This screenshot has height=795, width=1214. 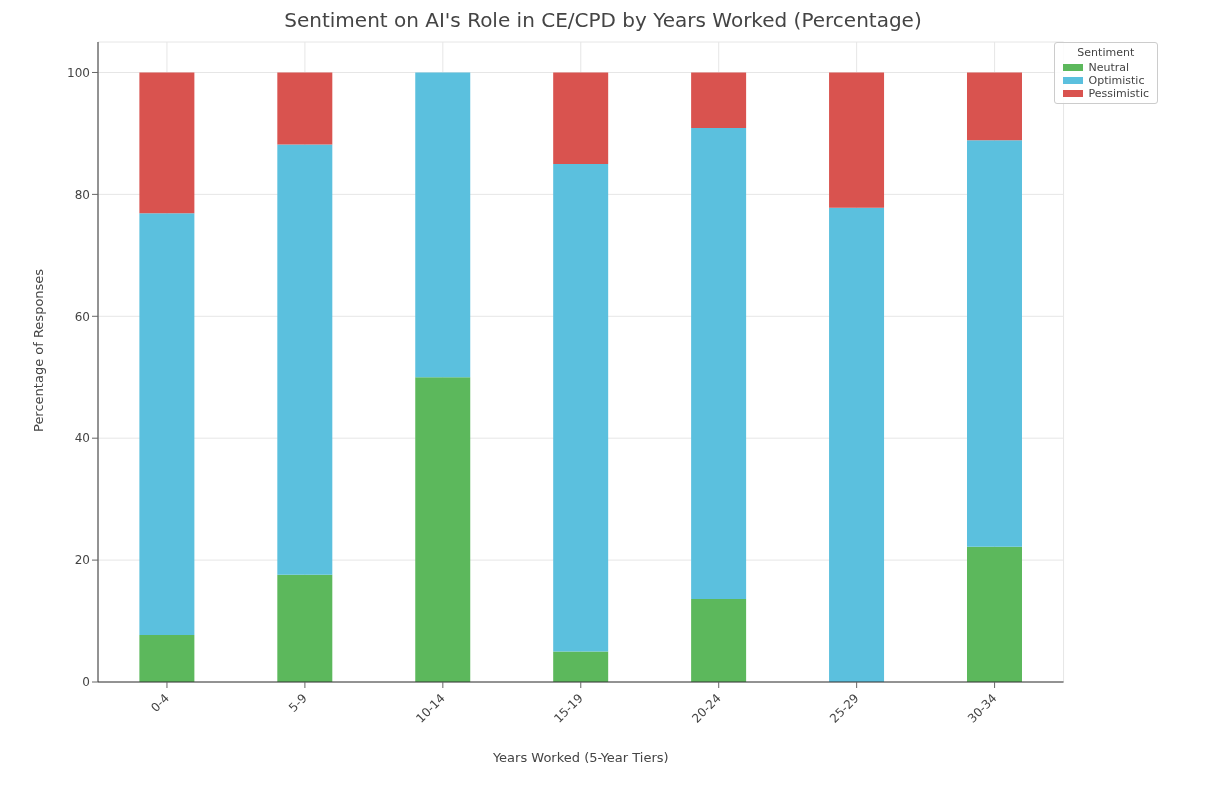 I want to click on x-axis-title: Years Worked (5-Year Tiers), so click(x=580, y=757).